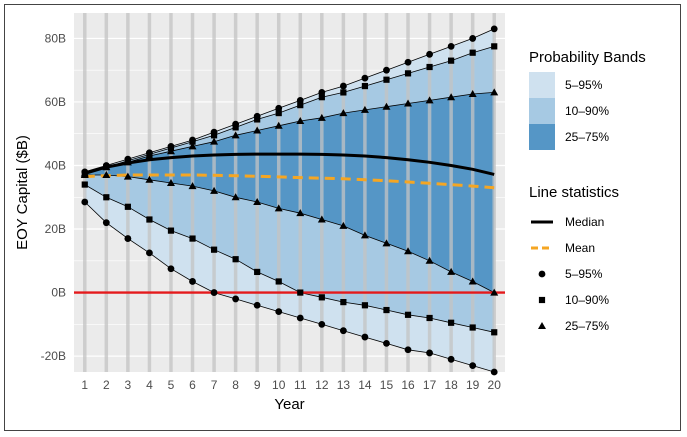  Describe the element at coordinates (22, 192) in the screenshot. I see `y-axis-title: EOY Capital ($B)` at that location.